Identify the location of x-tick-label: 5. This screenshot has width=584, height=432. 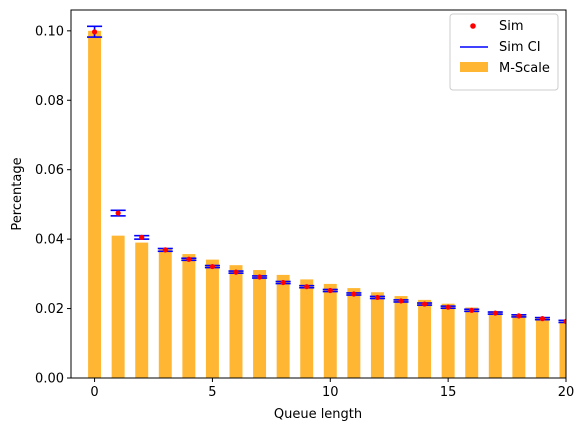
(212, 392).